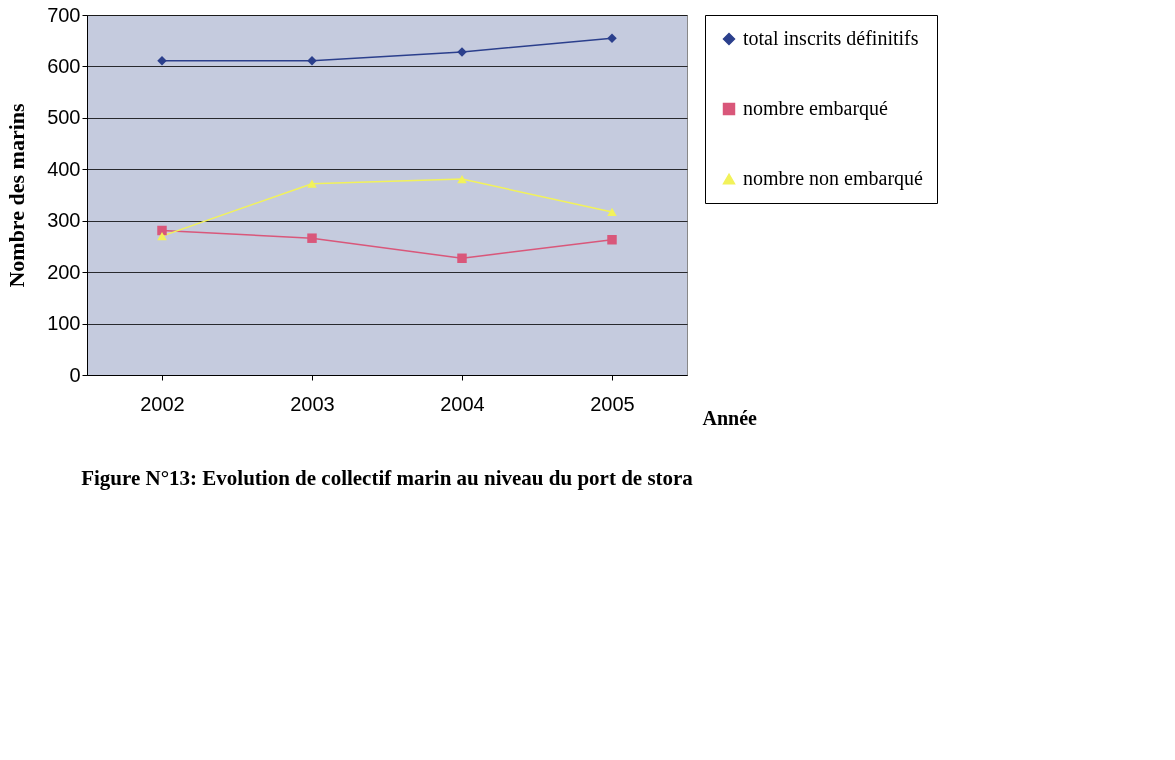  I want to click on legend-label: nombre embarqué, so click(816, 108).